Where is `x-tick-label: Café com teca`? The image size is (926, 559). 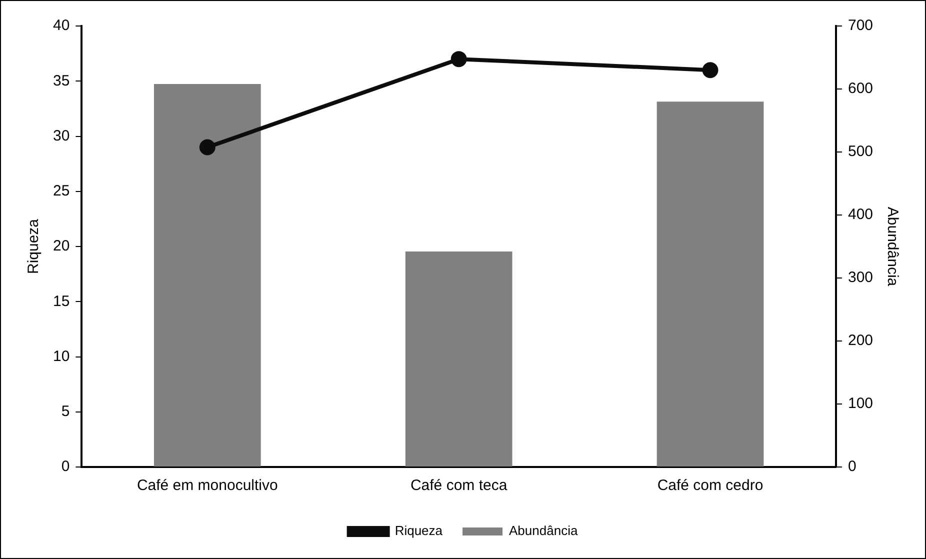
x-tick-label: Café com teca is located at coordinates (459, 485).